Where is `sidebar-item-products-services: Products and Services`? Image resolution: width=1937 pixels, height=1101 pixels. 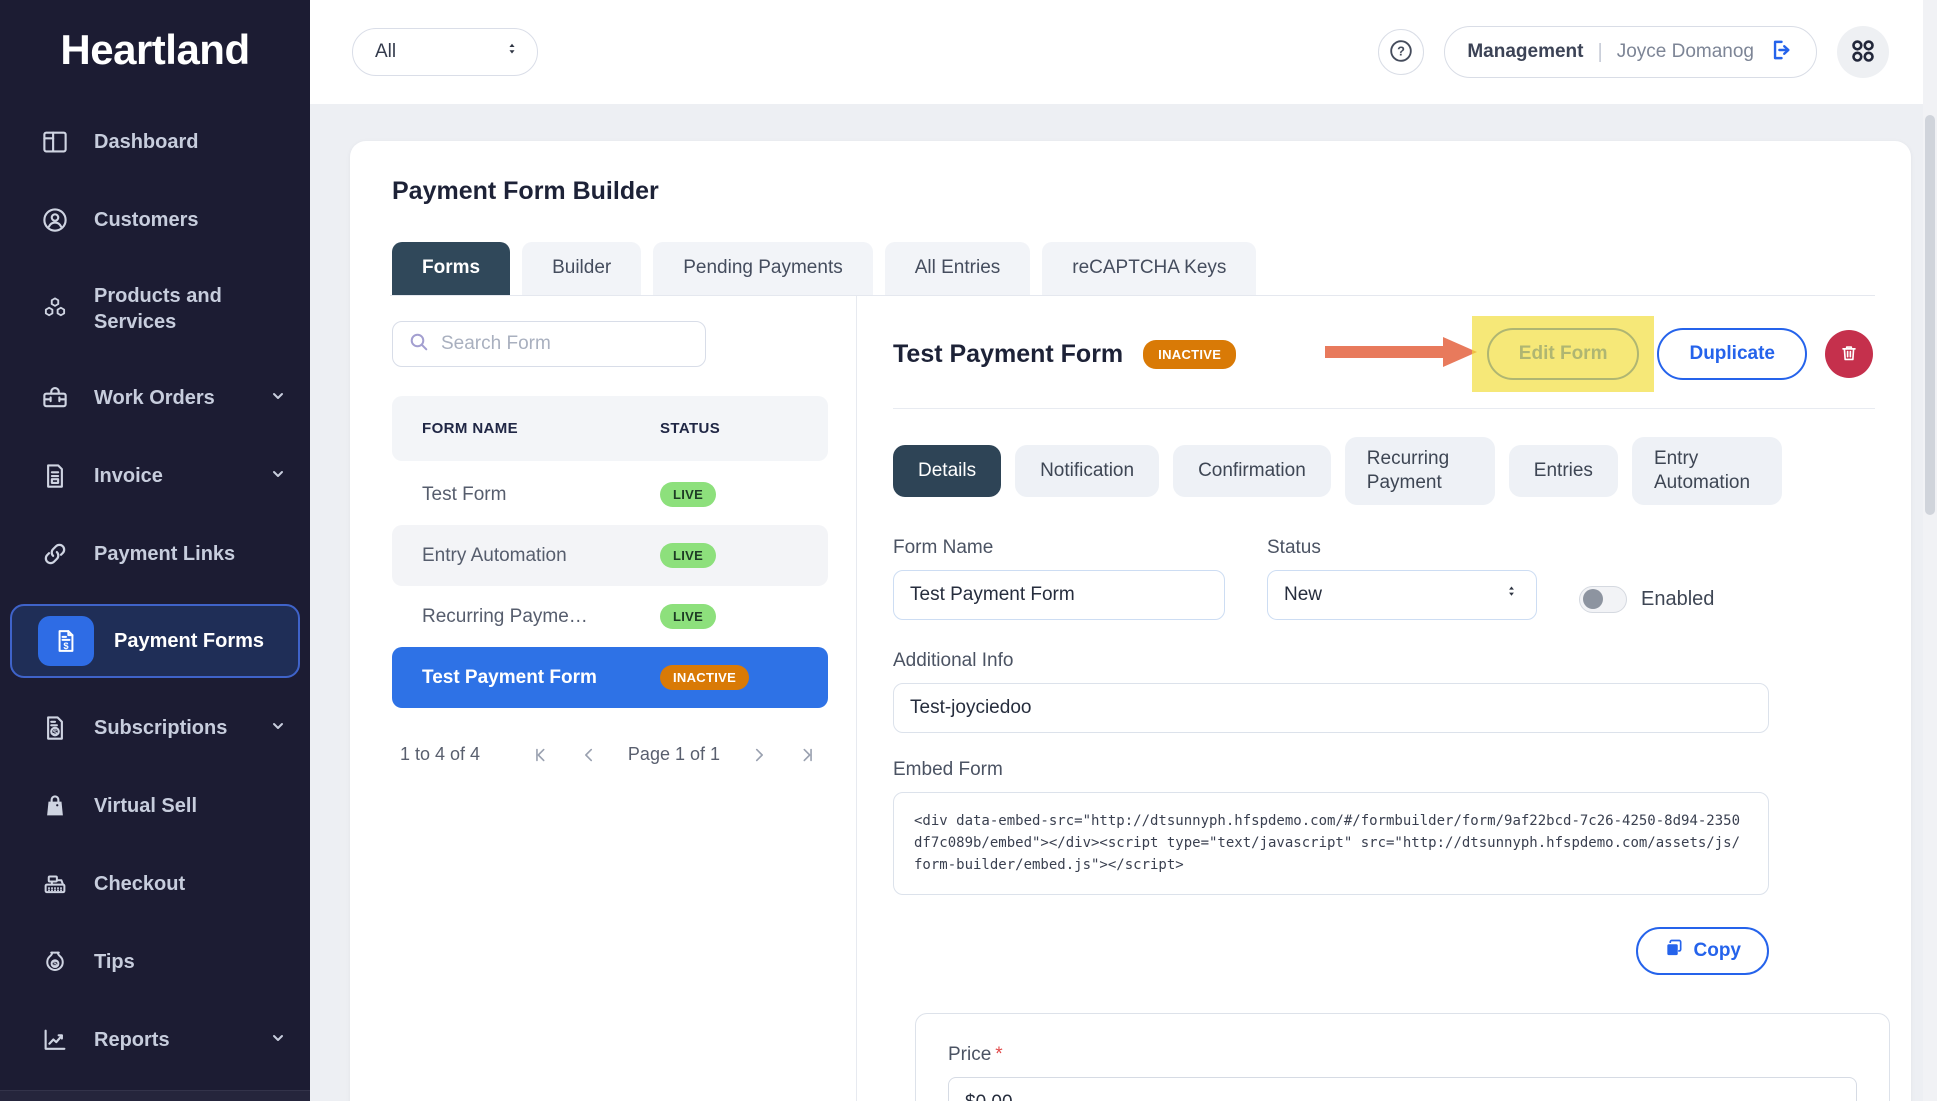 sidebar-item-products-services: Products and Services is located at coordinates (155, 309).